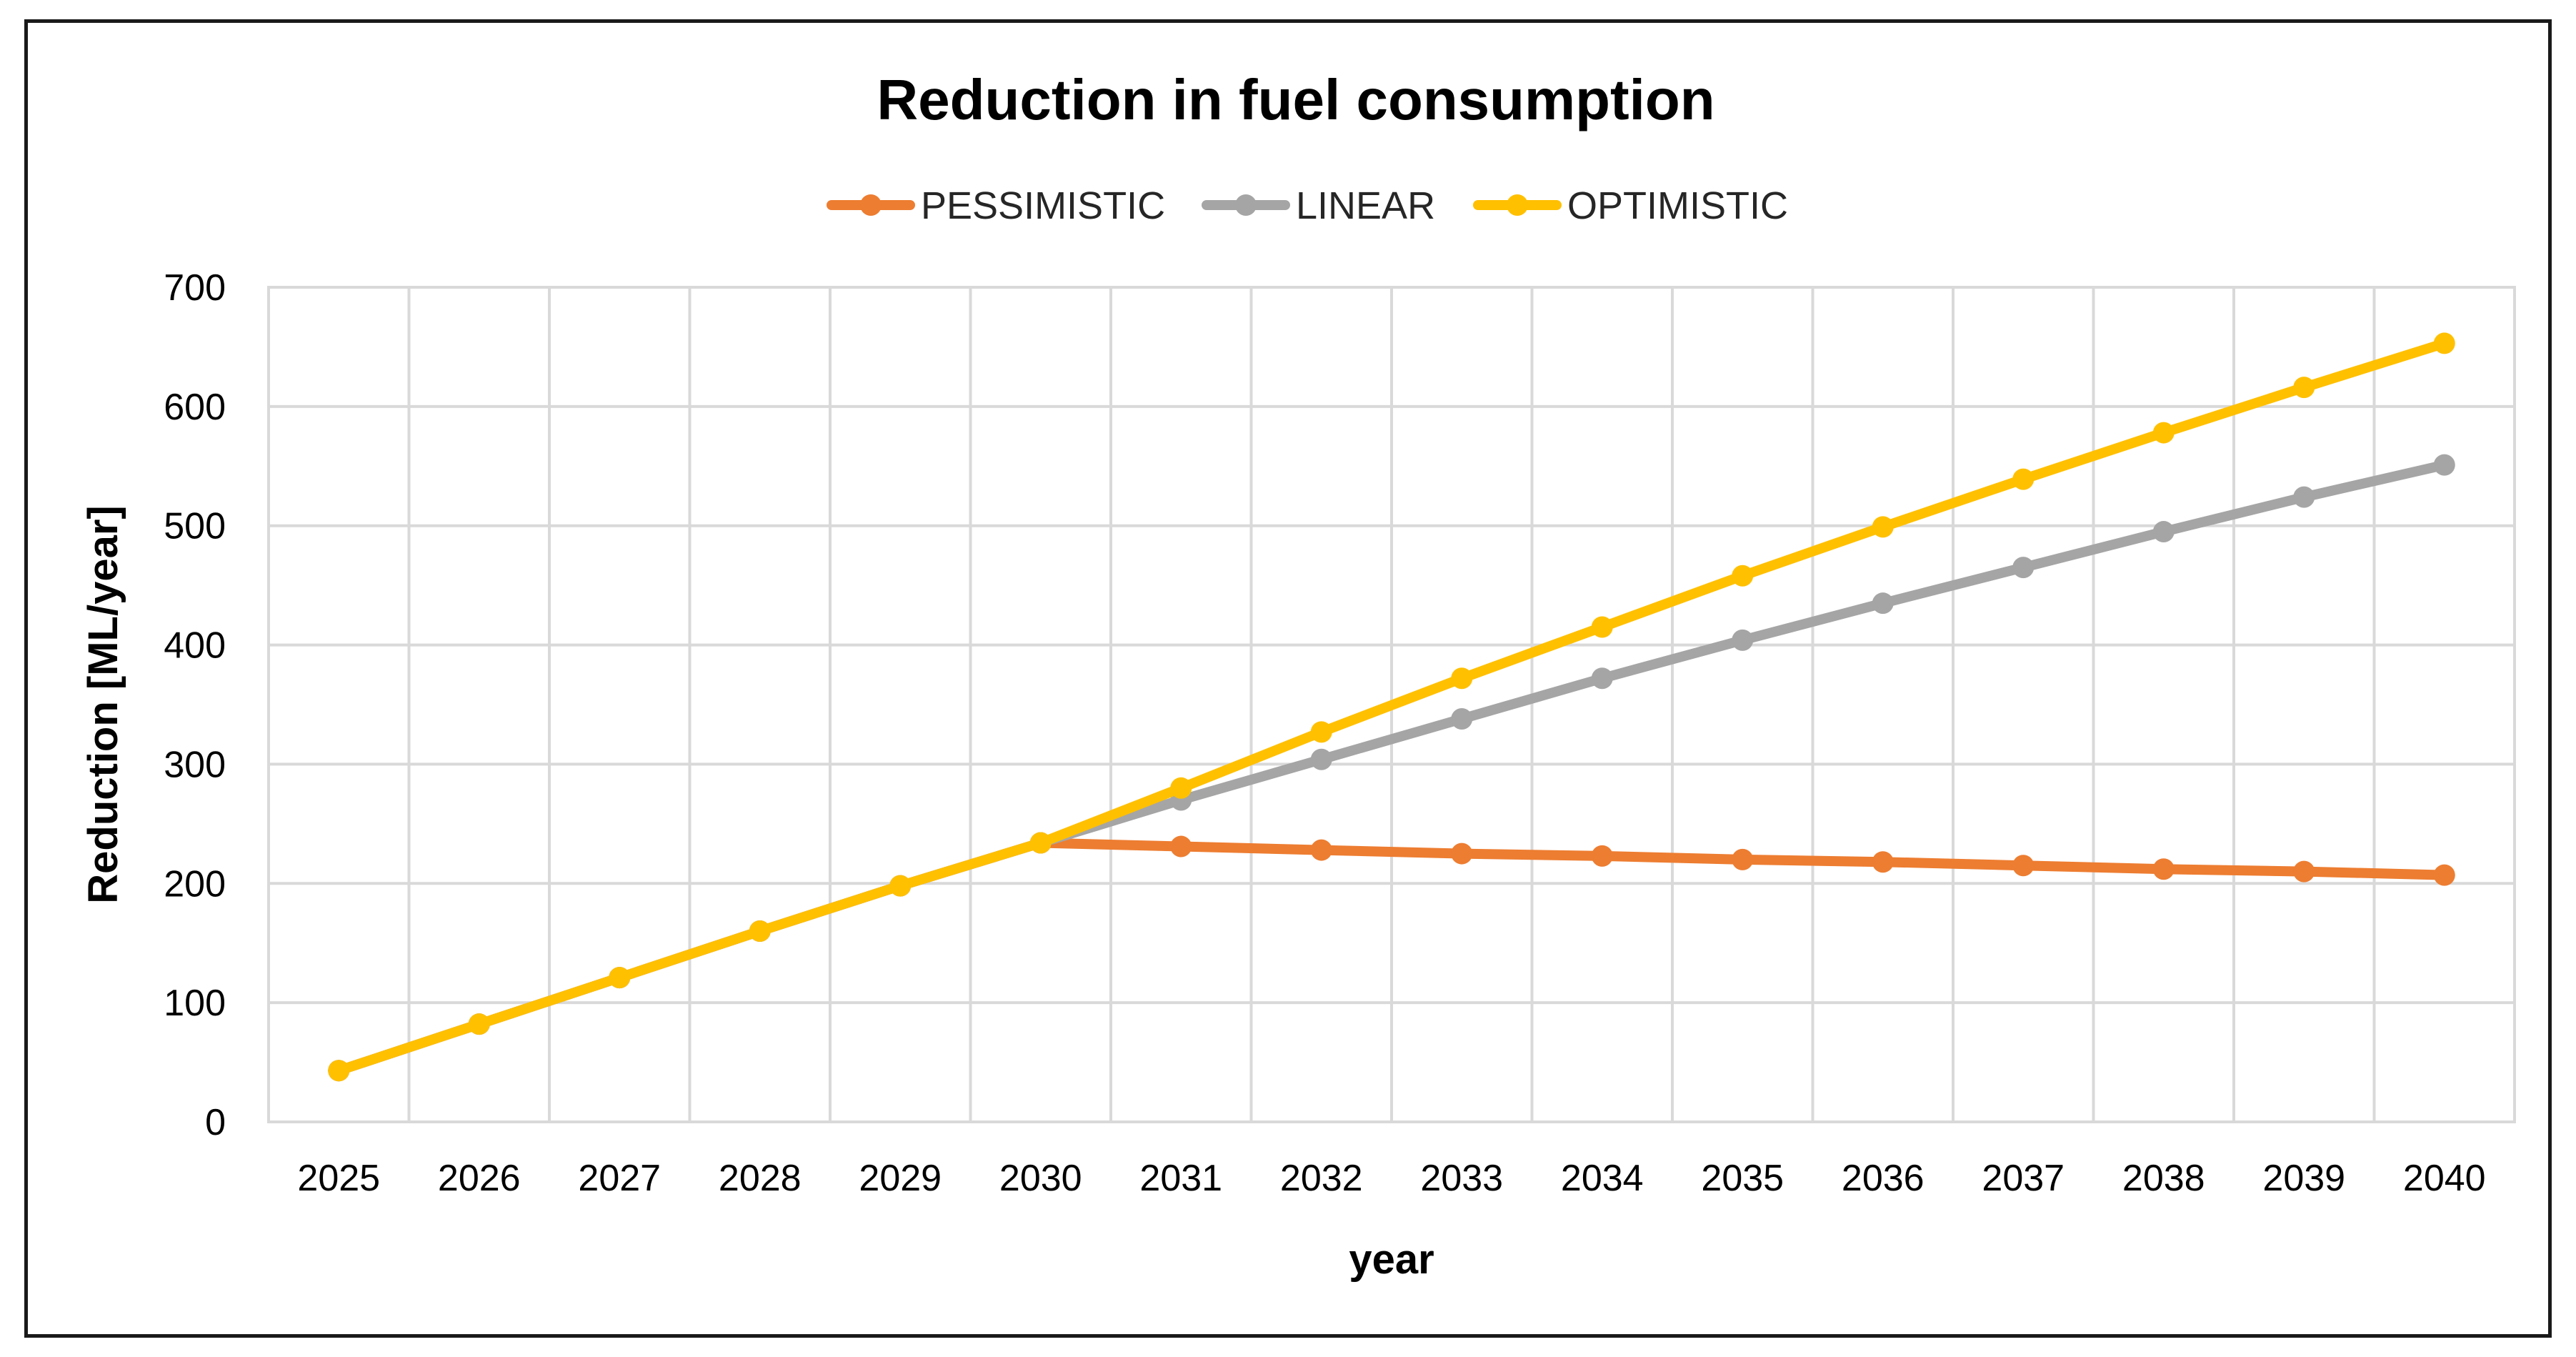 This screenshot has width=2576, height=1357. What do you see at coordinates (2303, 1178) in the screenshot?
I see `x-tick-label: 2039` at bounding box center [2303, 1178].